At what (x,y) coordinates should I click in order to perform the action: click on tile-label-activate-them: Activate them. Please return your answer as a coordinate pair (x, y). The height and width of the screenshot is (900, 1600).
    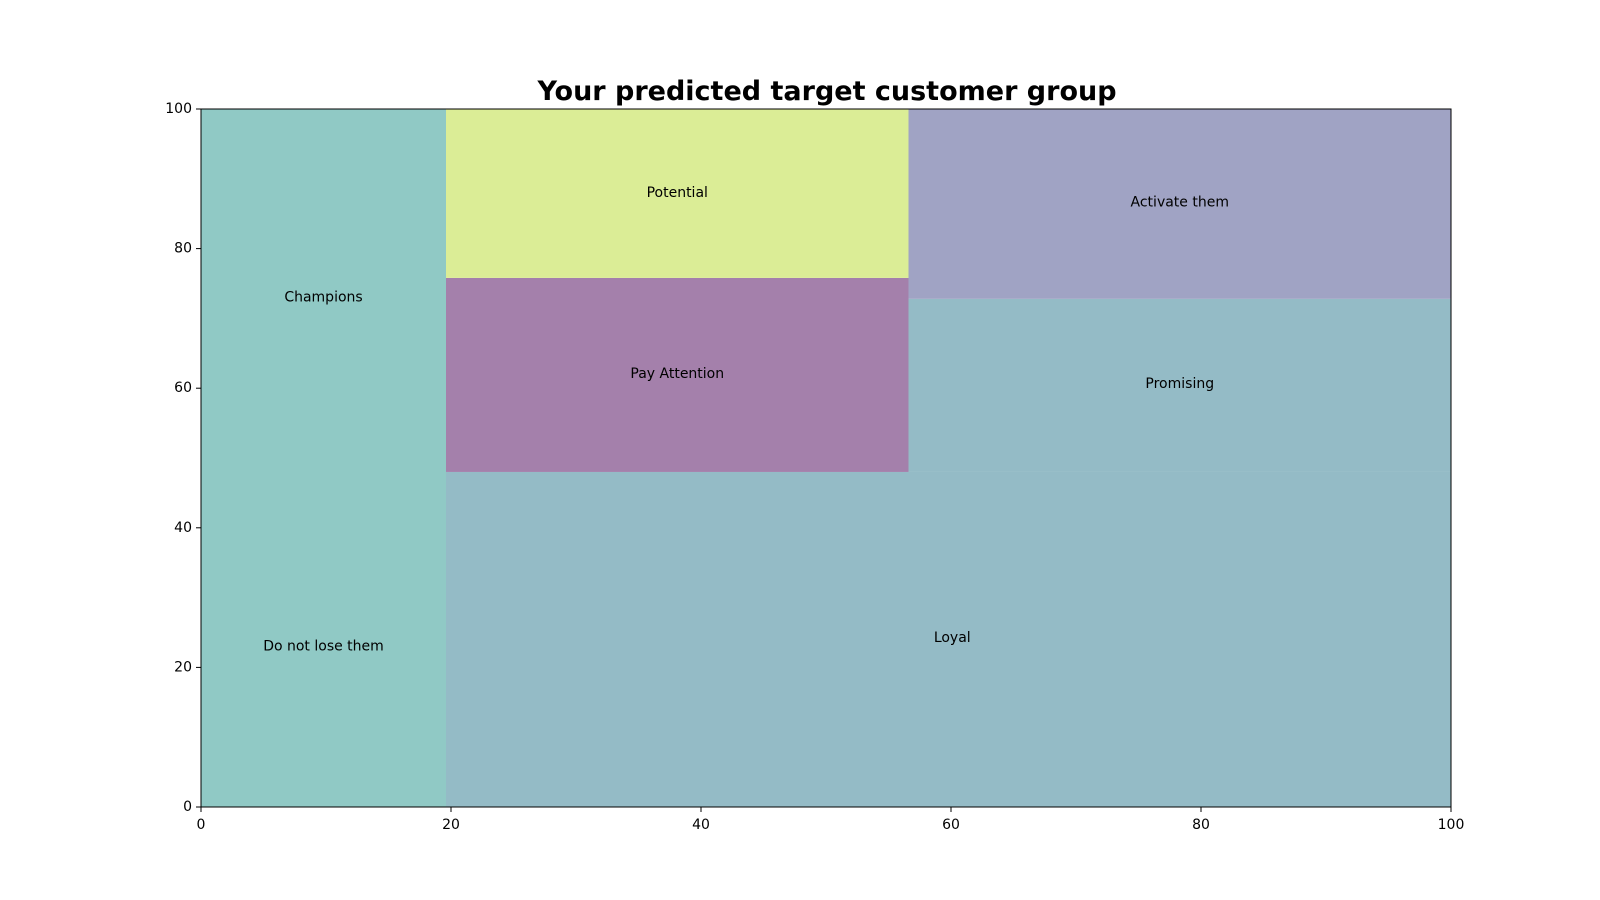
    Looking at the image, I should click on (1180, 203).